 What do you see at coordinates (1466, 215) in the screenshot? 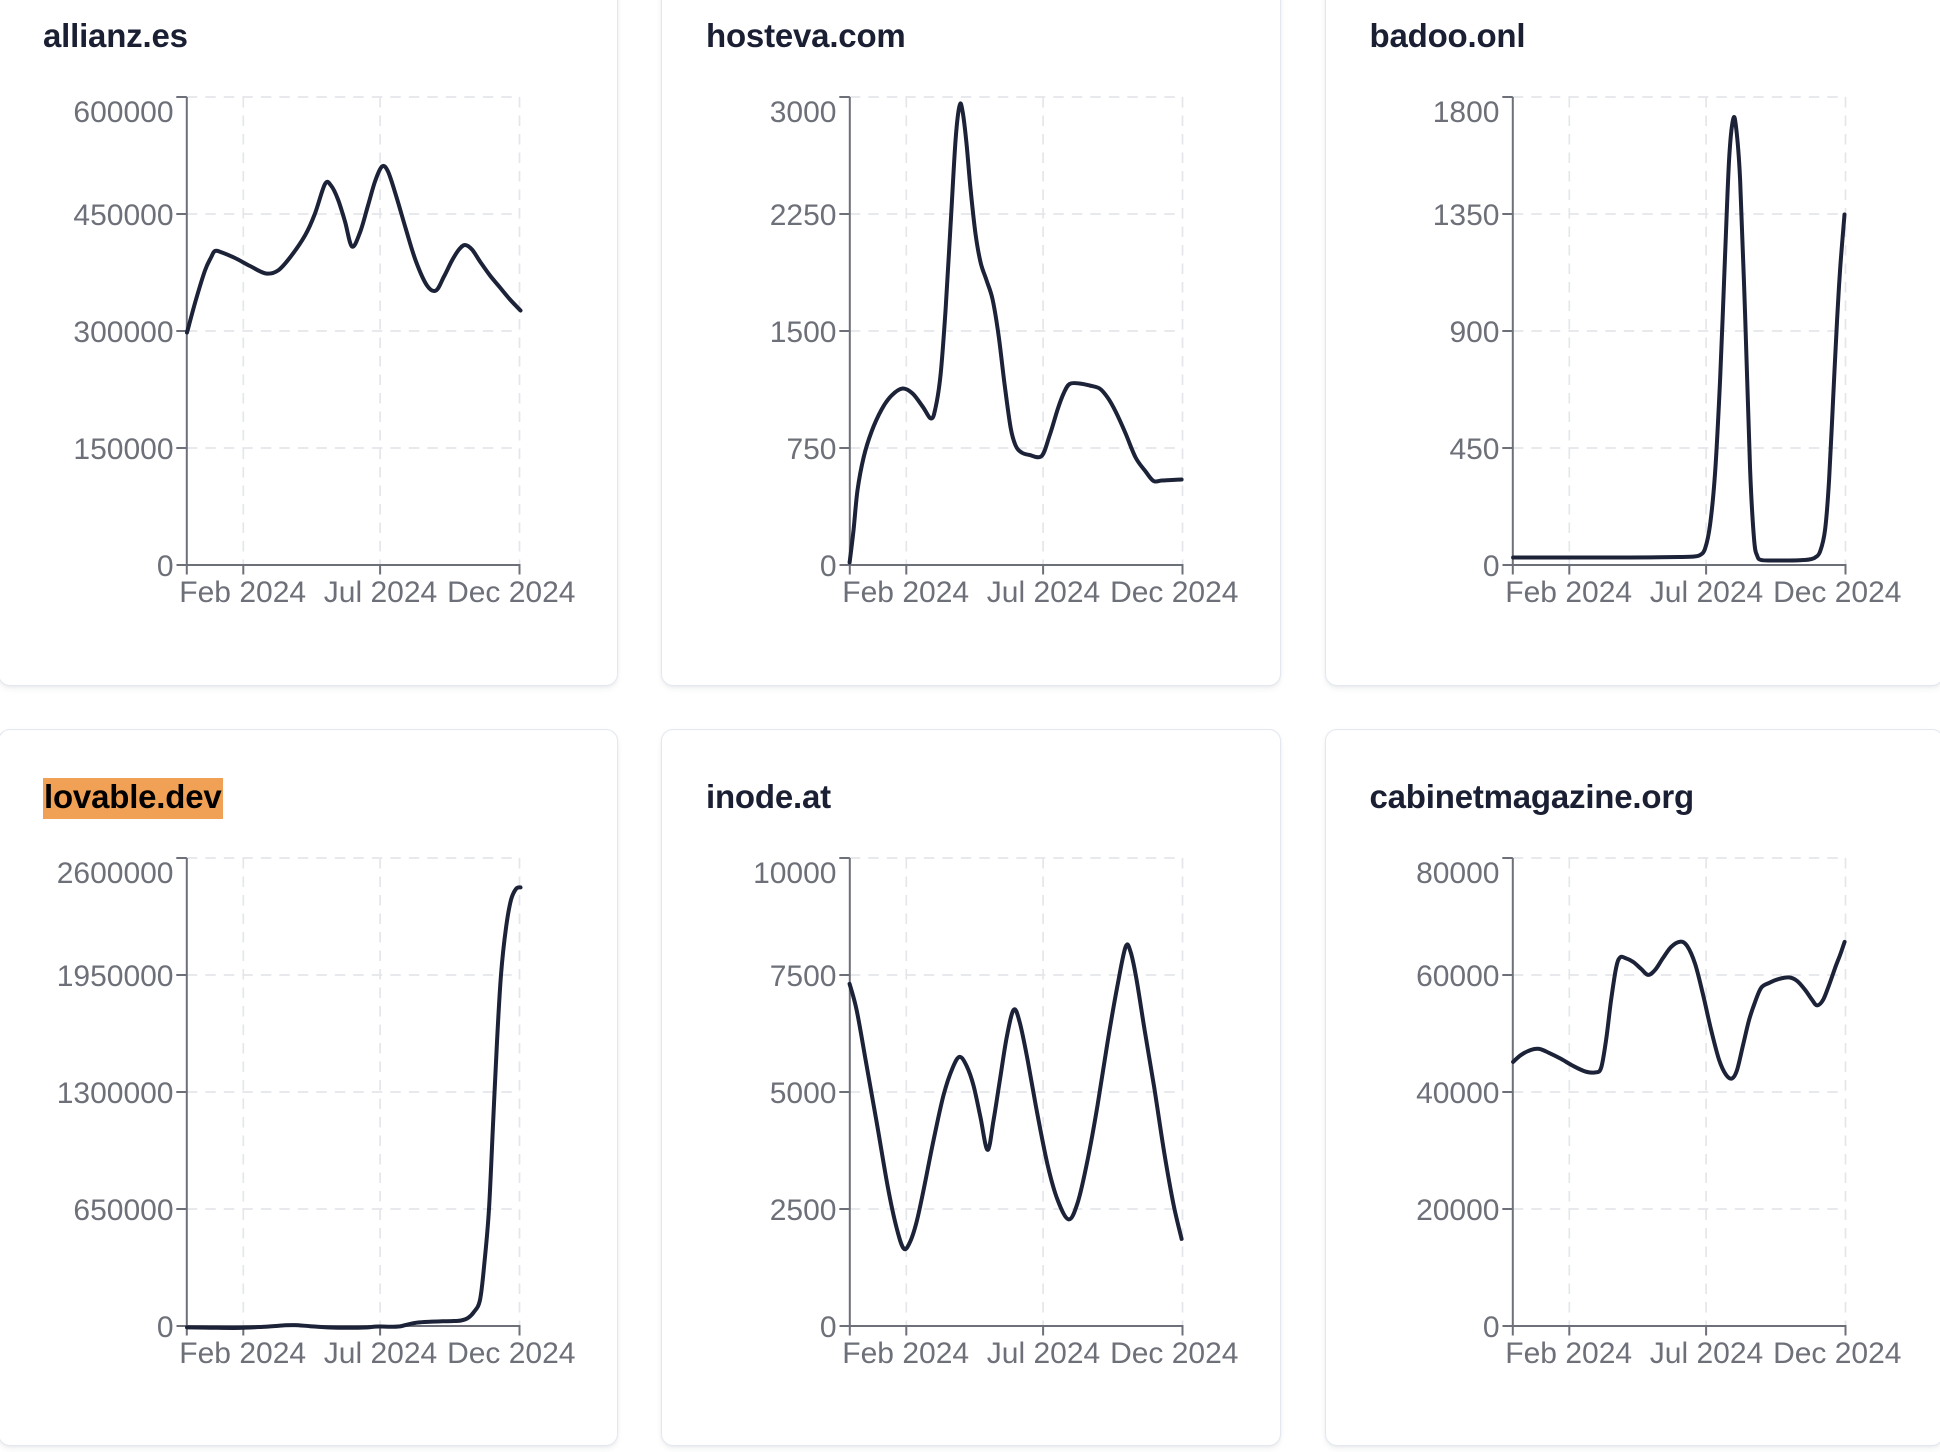
I see `svg-text: 1350` at bounding box center [1466, 215].